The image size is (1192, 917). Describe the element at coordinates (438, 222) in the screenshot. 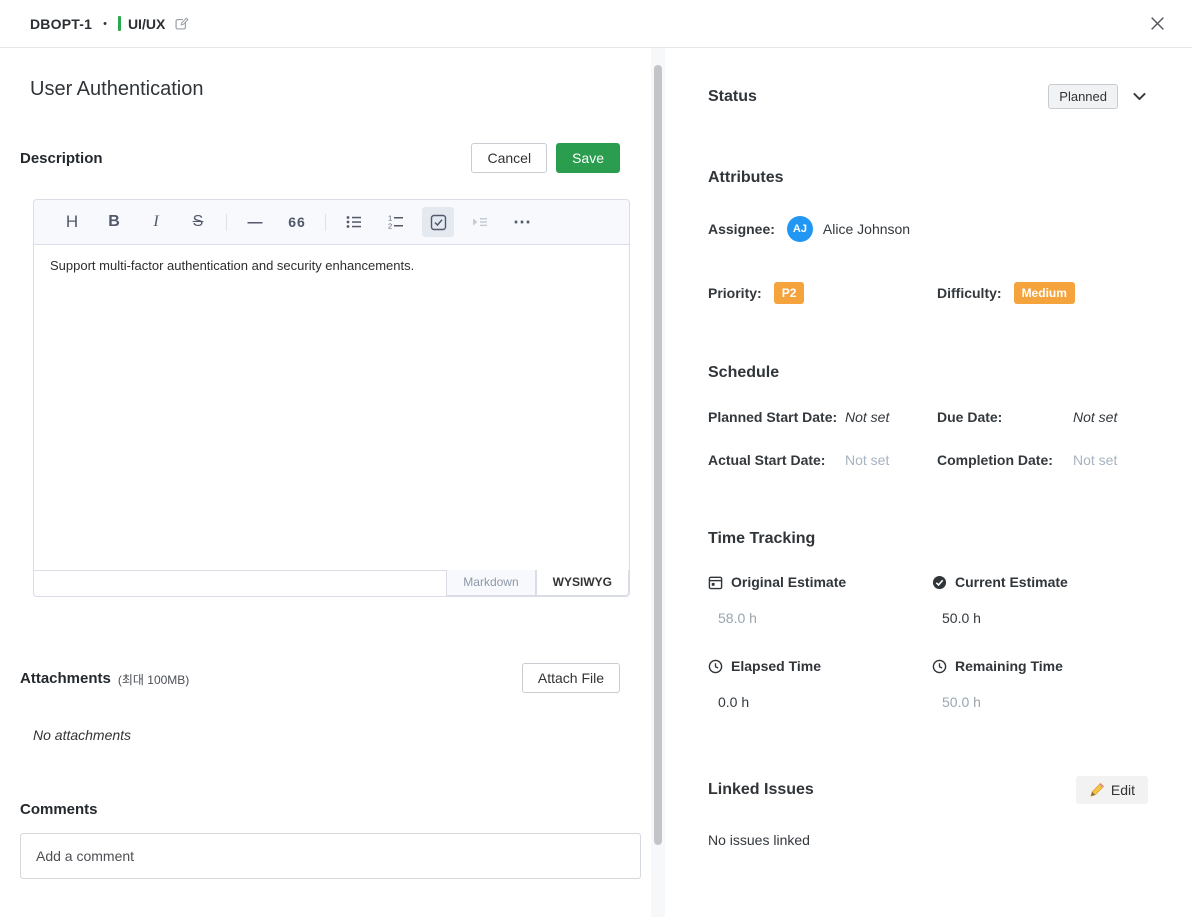

I see `task-list-button` at that location.